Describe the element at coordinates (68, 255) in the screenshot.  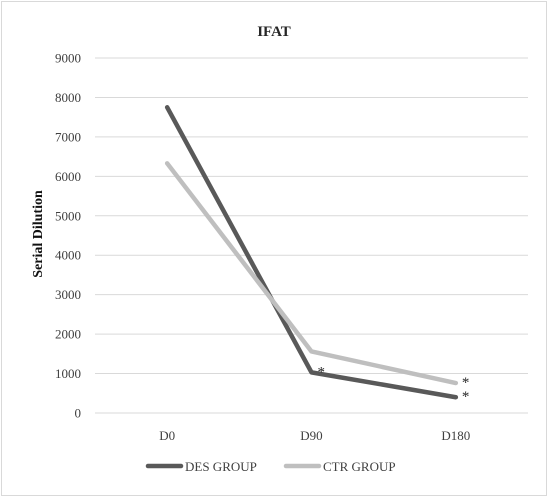
I see `y-tick-label: 4000` at that location.